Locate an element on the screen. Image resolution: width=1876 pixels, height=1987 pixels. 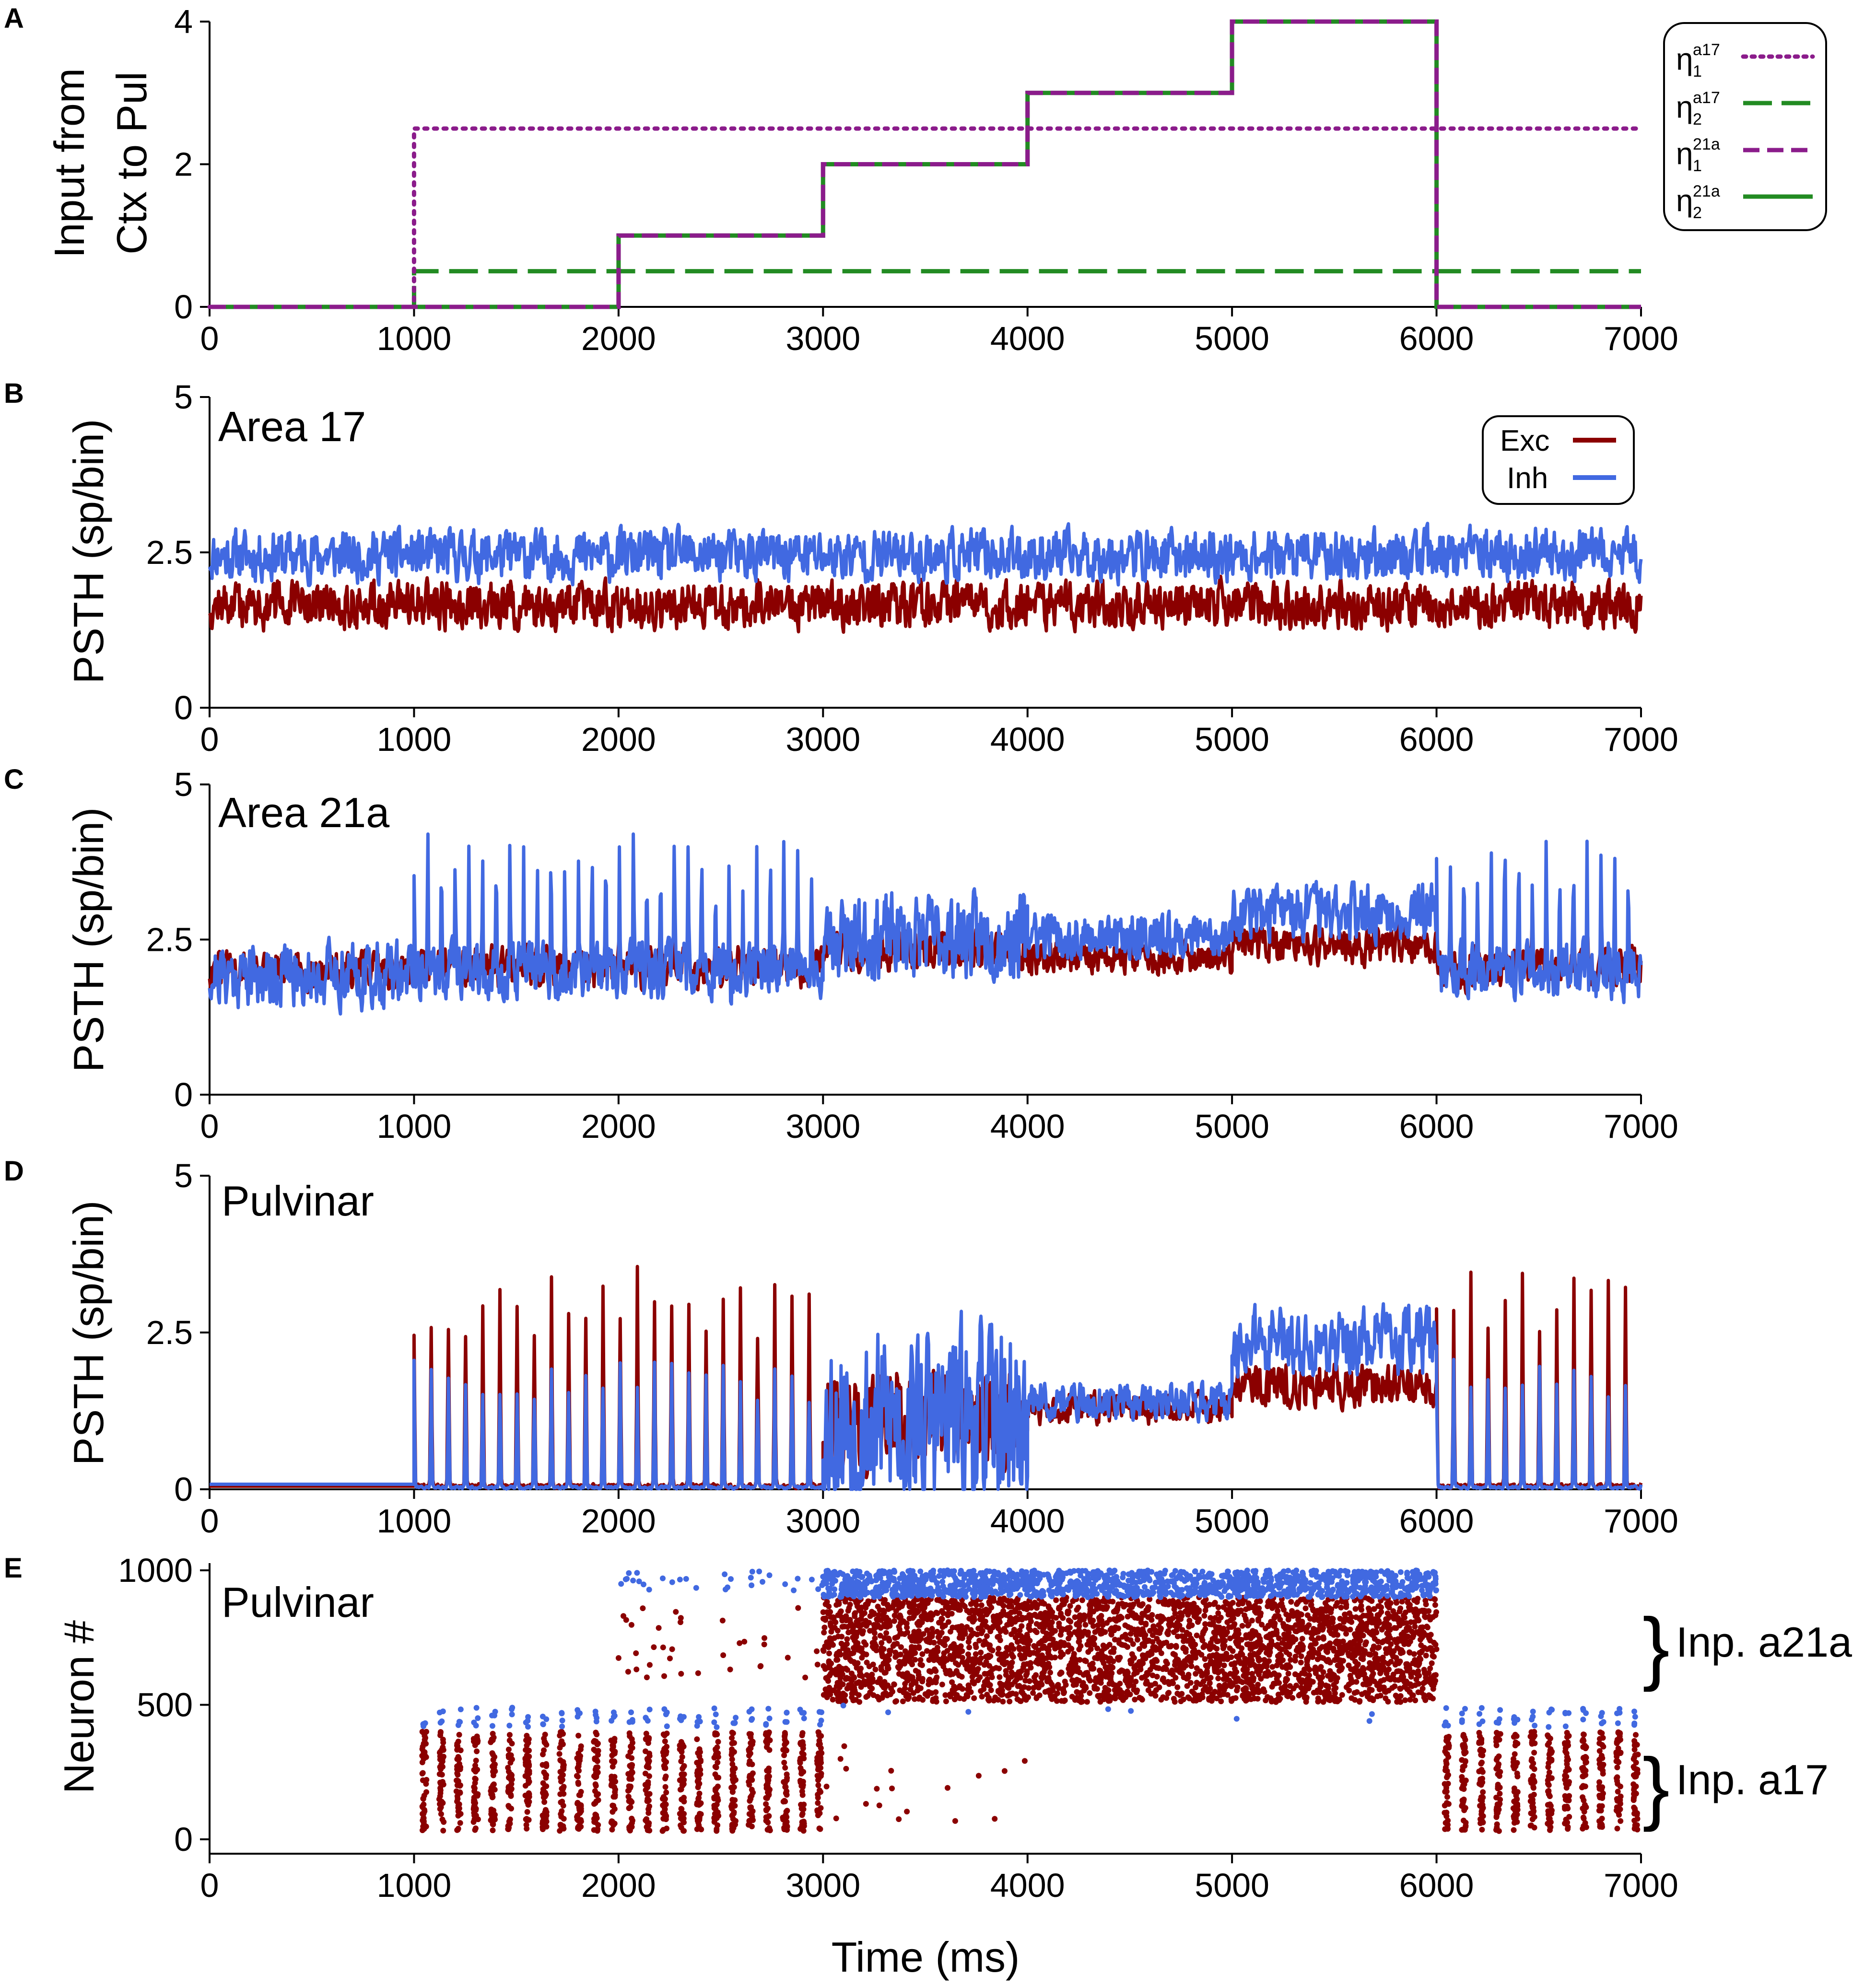
panel-e-spike-0-1955 is located at coordinates (1088, 1652).